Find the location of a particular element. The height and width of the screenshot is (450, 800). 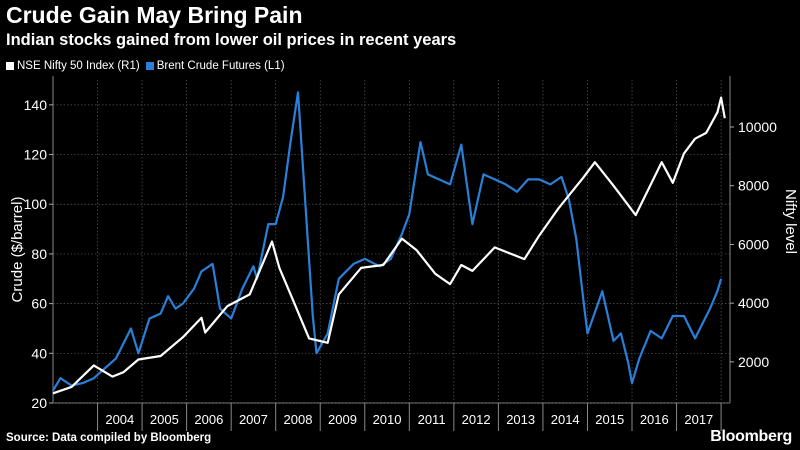

x-tick-label: 2013 is located at coordinates (520, 419).